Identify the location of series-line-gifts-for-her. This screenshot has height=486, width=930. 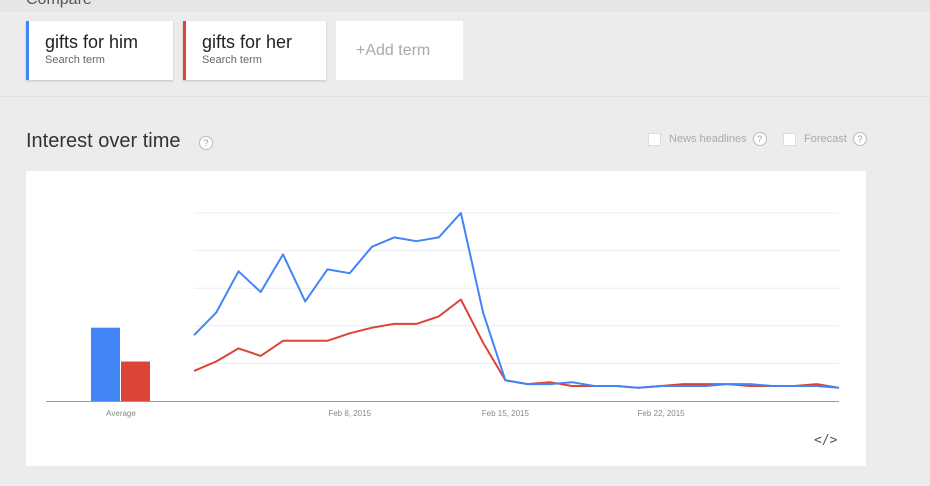
(516, 343).